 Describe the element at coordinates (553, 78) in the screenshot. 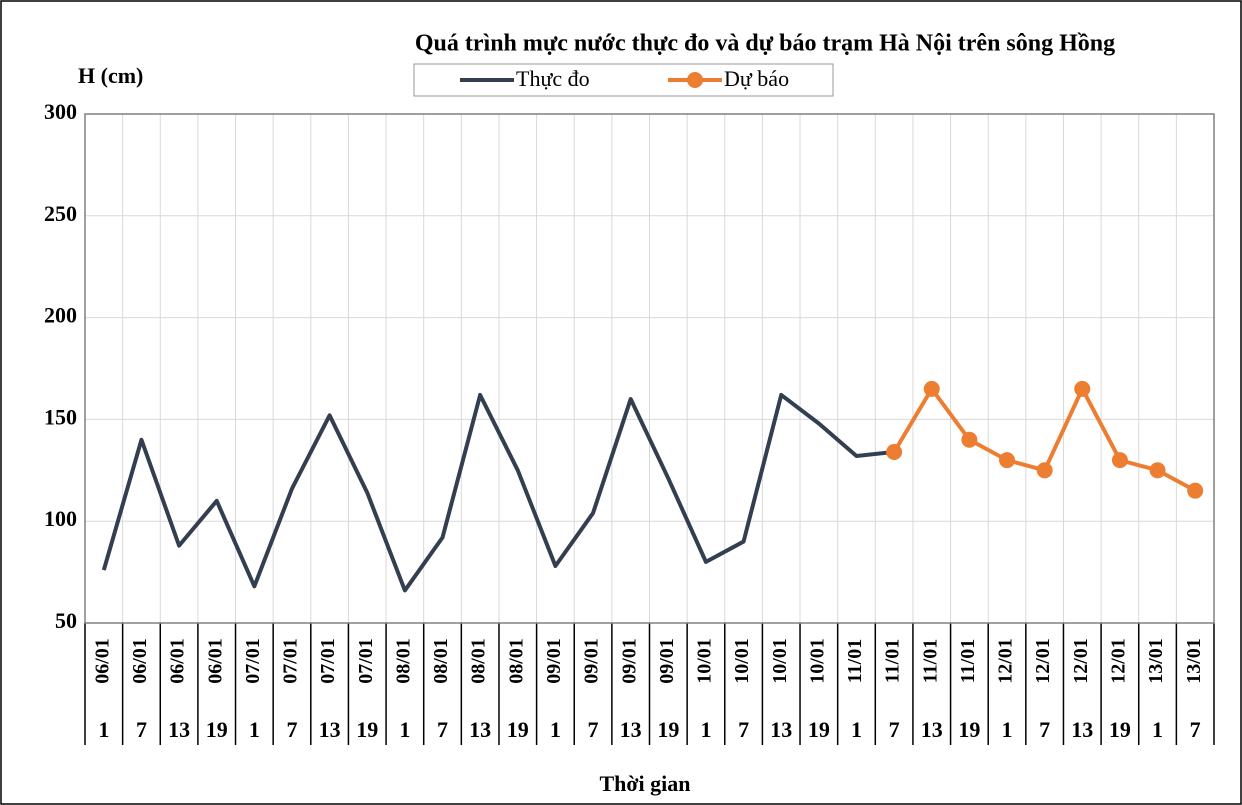

I see `legend-label: Thực đo` at that location.